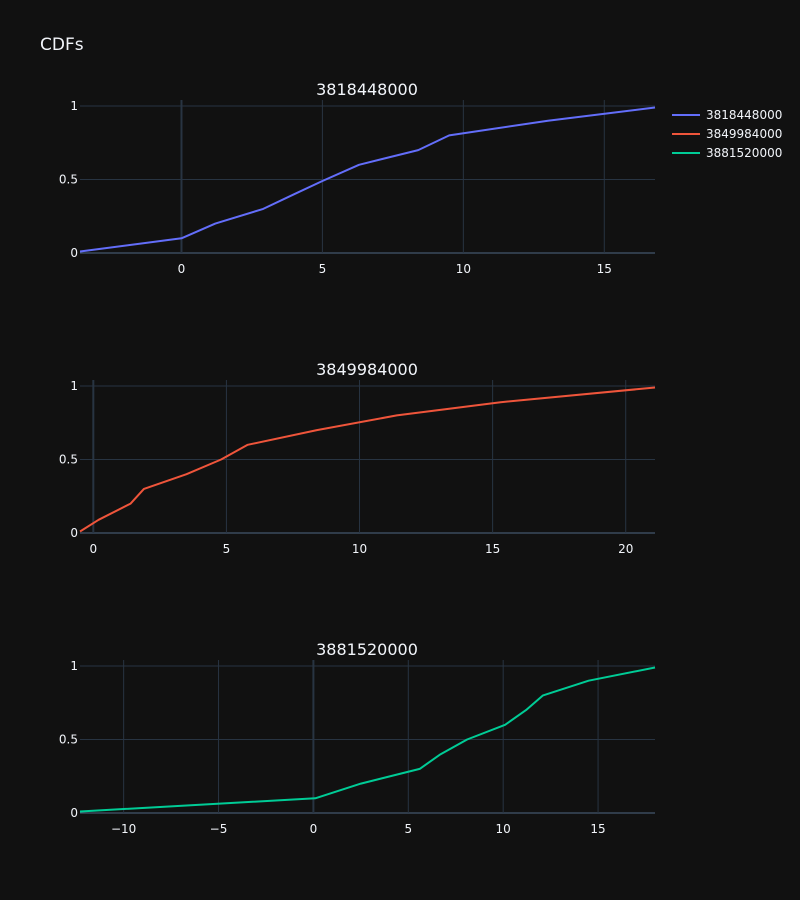 The height and width of the screenshot is (900, 800). What do you see at coordinates (744, 153) in the screenshot?
I see `legend-label-3: 3881520000` at bounding box center [744, 153].